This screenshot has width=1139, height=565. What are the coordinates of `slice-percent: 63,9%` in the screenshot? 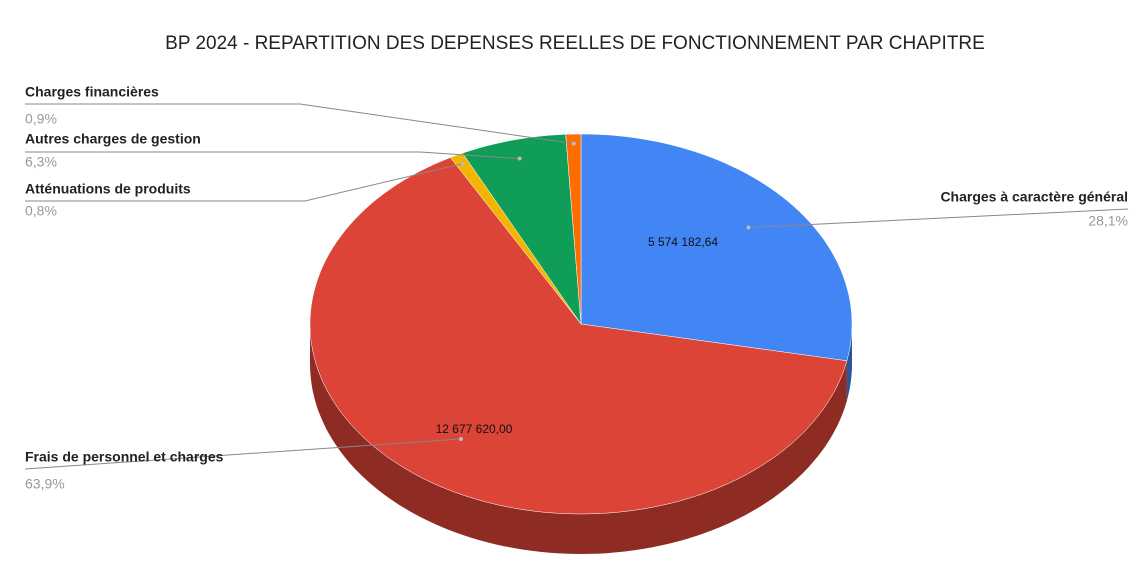 It's located at (45, 484).